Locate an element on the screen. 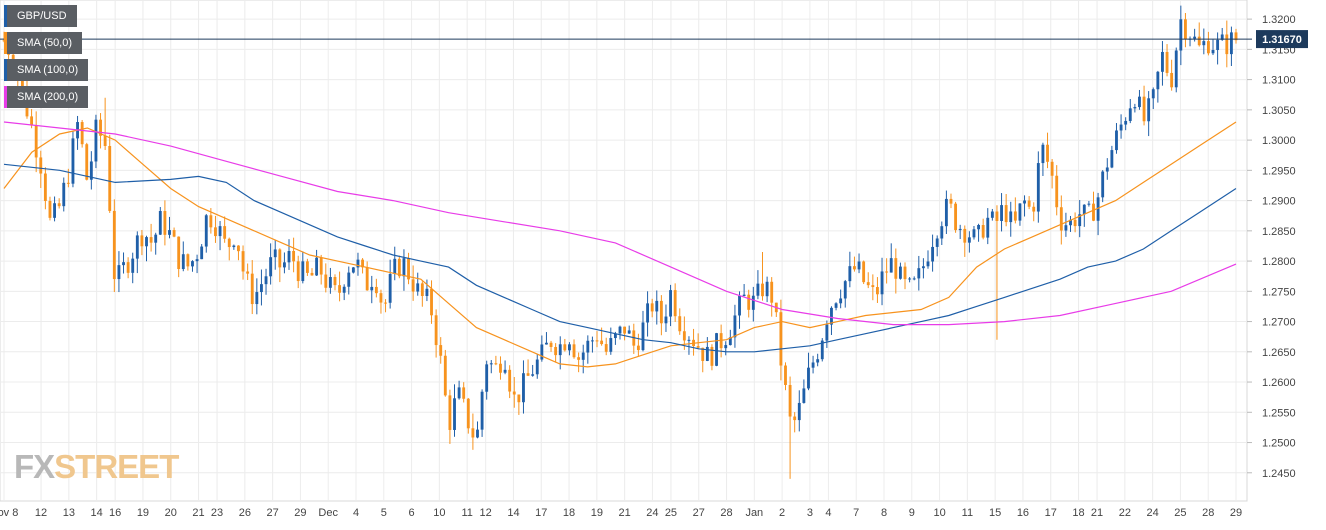 The width and height of the screenshot is (1326, 530). y-tick-label: 1.2500 is located at coordinates (1279, 444).